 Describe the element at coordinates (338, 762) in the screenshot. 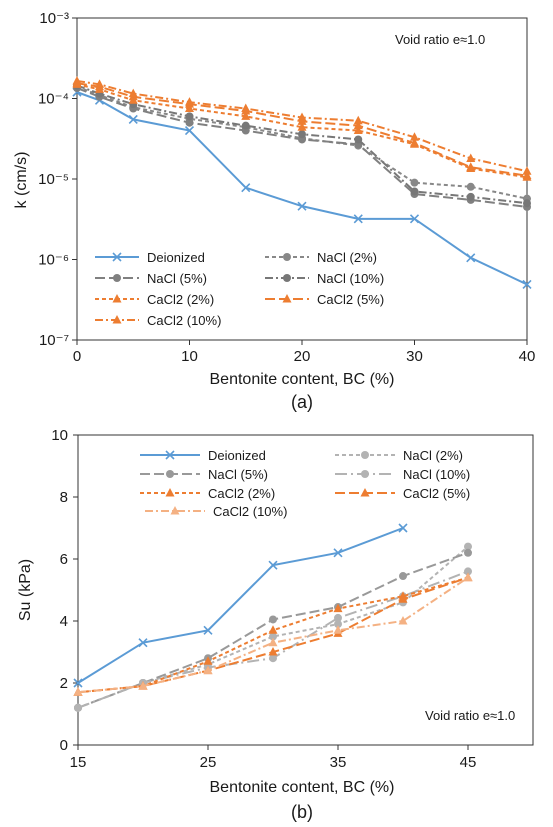

I see `x-tick-label: 35` at that location.